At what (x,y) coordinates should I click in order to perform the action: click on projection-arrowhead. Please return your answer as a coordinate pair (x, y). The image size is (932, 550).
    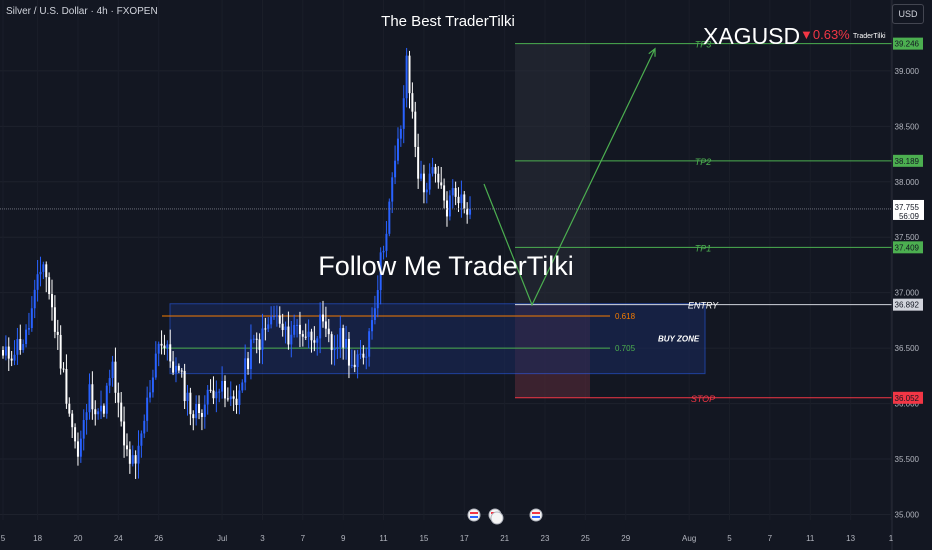
    Looking at the image, I should click on (652, 52).